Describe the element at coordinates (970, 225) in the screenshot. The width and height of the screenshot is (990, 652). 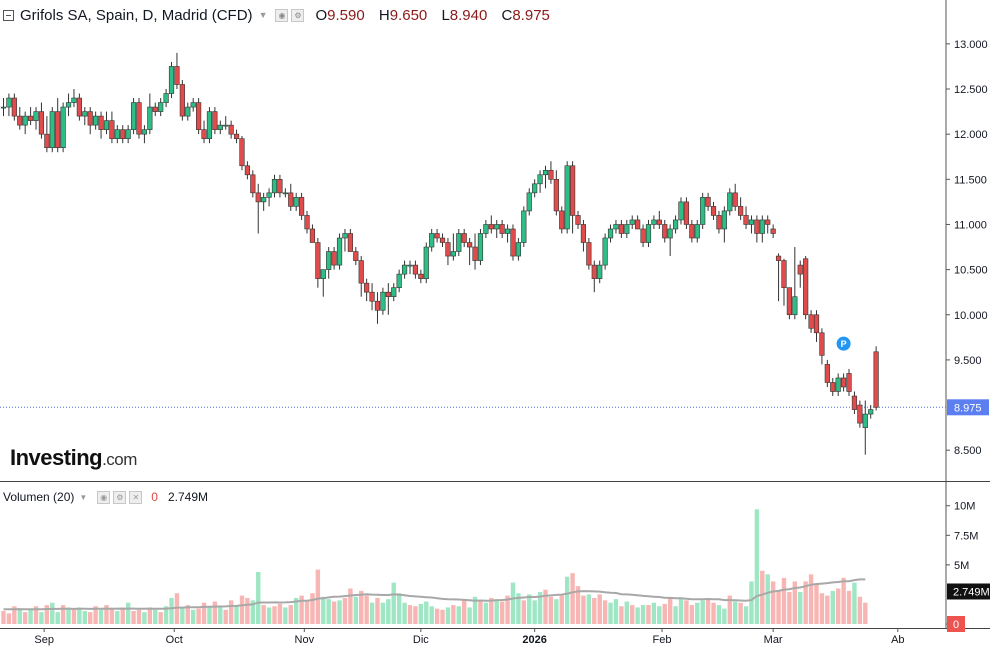
I see `price-tick-label: 11.000` at that location.